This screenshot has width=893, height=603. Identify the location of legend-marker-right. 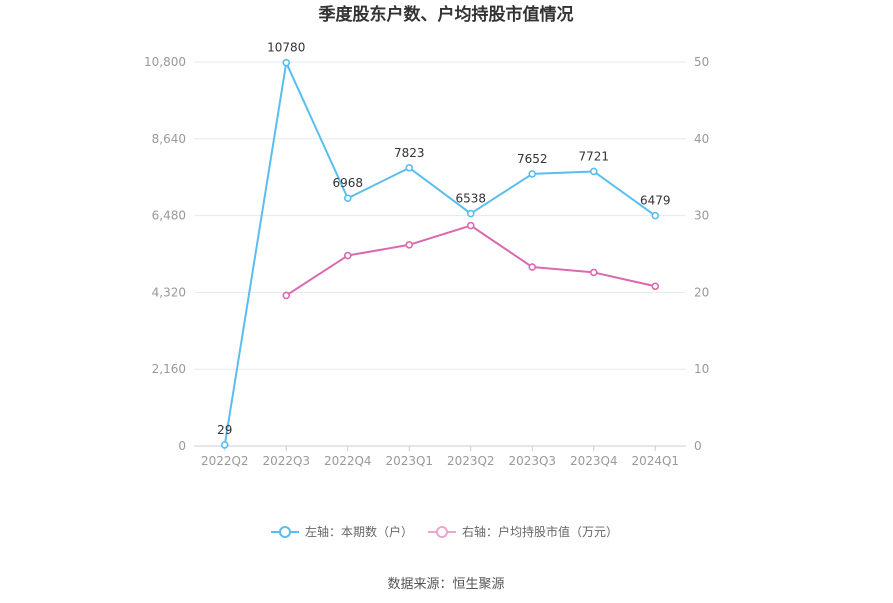
(442, 532).